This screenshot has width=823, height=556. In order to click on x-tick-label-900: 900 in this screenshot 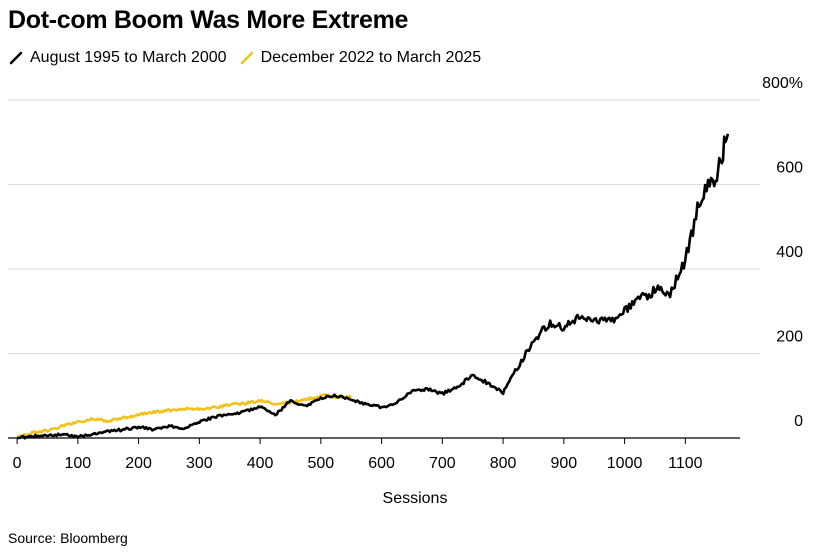, I will do `click(563, 463)`.